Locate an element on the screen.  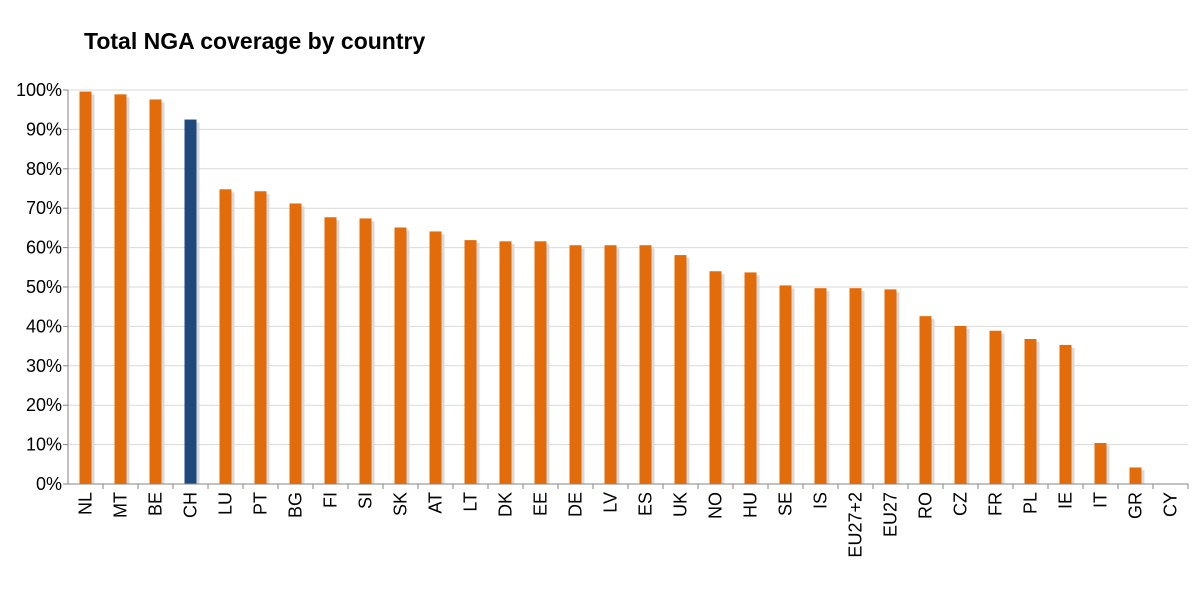
y-axis: 0% 10% 20% 30% 40% 50% 60% 70% 80% 90% 100% is located at coordinates (42, 287).